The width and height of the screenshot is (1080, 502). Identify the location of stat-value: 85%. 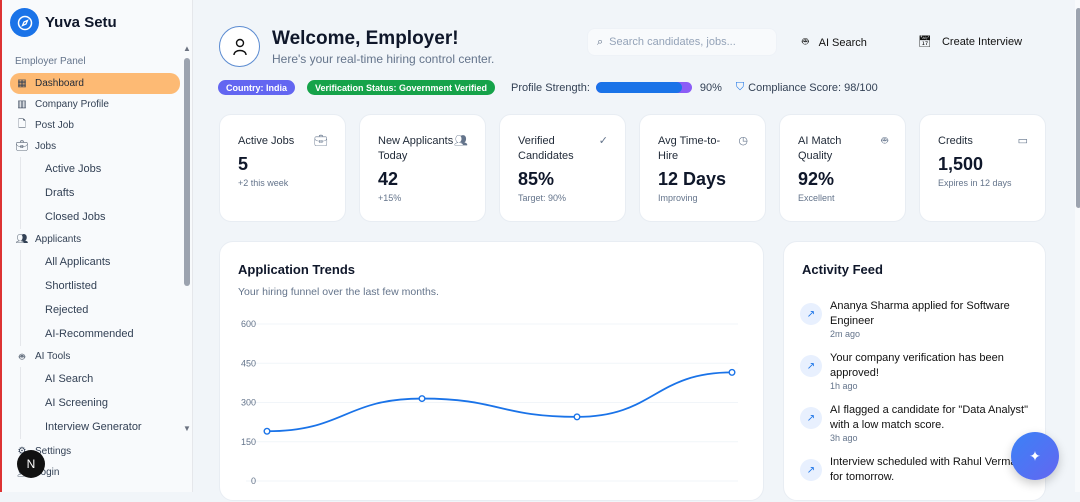
(536, 179).